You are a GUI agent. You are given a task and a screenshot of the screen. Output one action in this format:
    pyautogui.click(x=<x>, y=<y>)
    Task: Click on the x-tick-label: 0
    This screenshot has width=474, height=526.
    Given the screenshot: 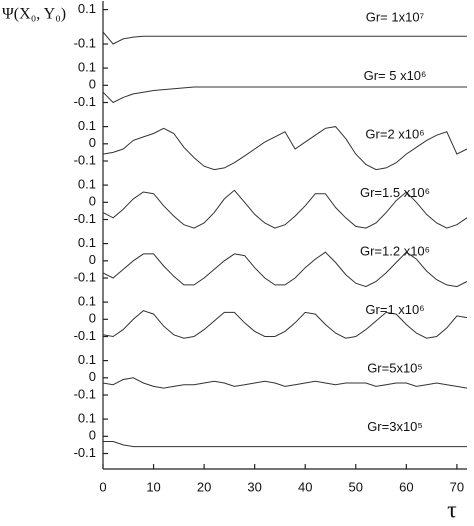 What is the action you would take?
    pyautogui.click(x=102, y=486)
    